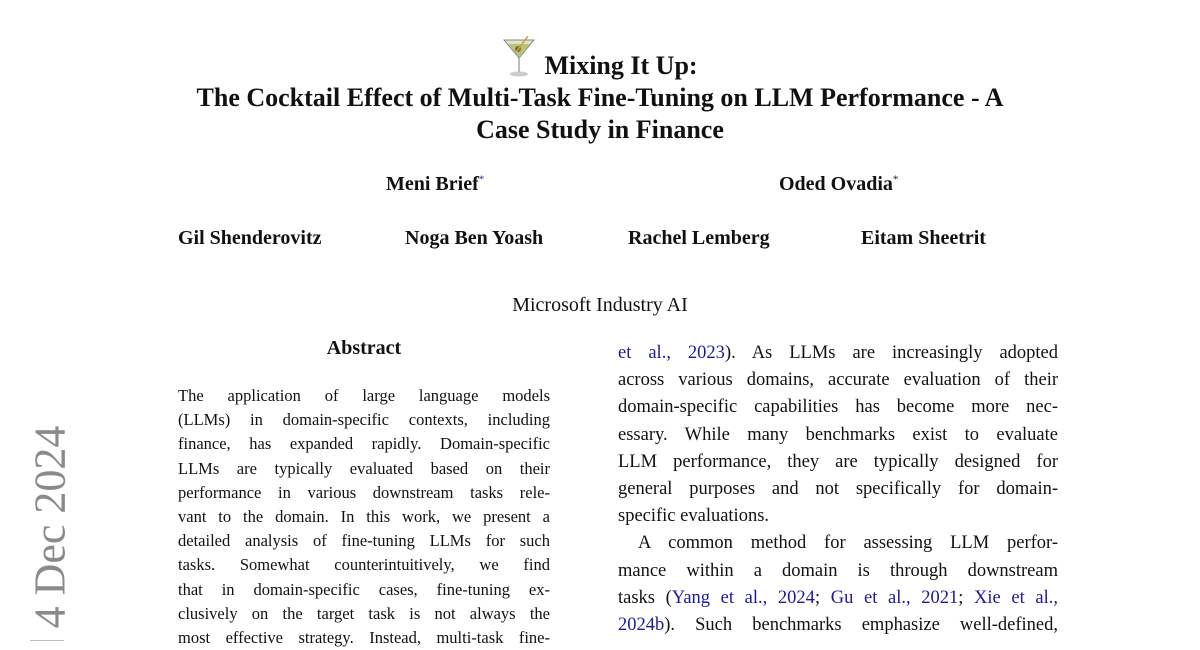 The image size is (1200, 650). I want to click on citation-link: et al., 2023, so click(671, 353).